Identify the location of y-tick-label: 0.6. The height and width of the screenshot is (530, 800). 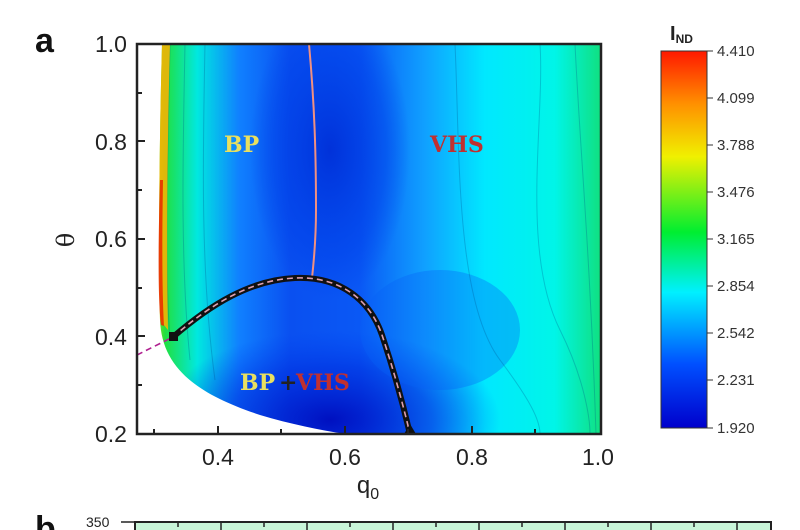
(111, 239).